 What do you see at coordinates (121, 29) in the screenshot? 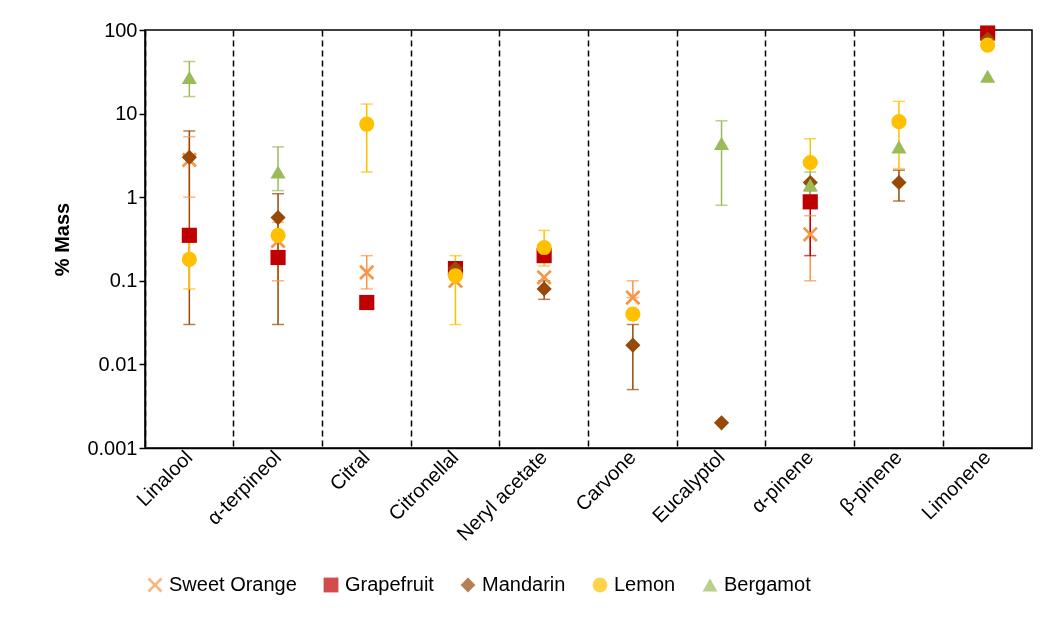
I see `y-tick-label: 100` at bounding box center [121, 29].